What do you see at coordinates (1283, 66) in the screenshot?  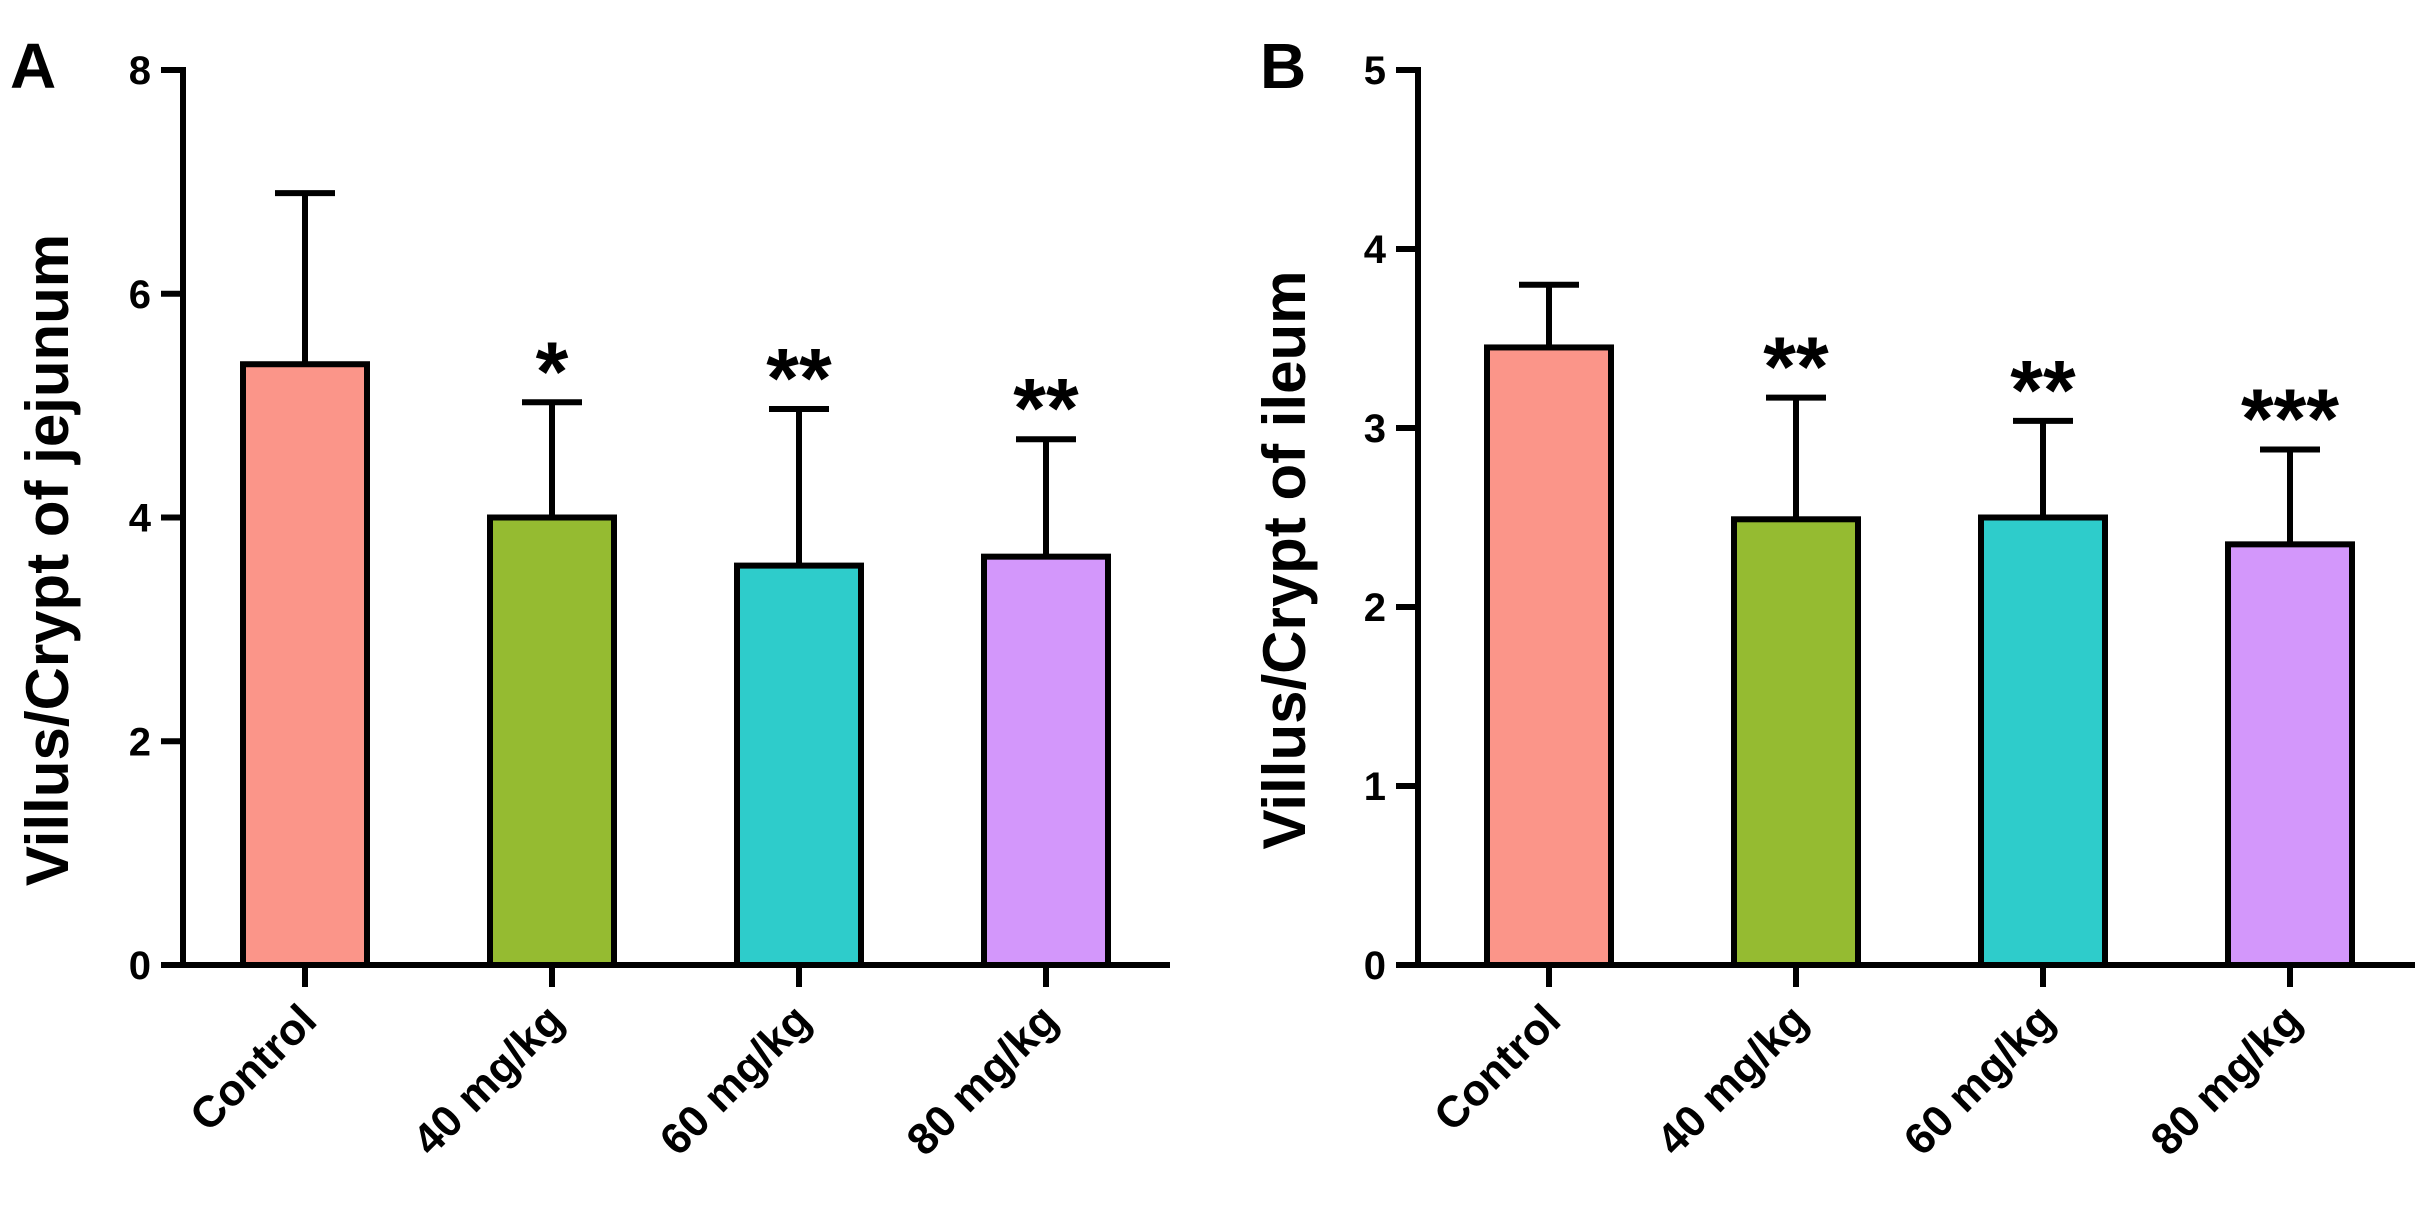 I see `panel-letter: B` at bounding box center [1283, 66].